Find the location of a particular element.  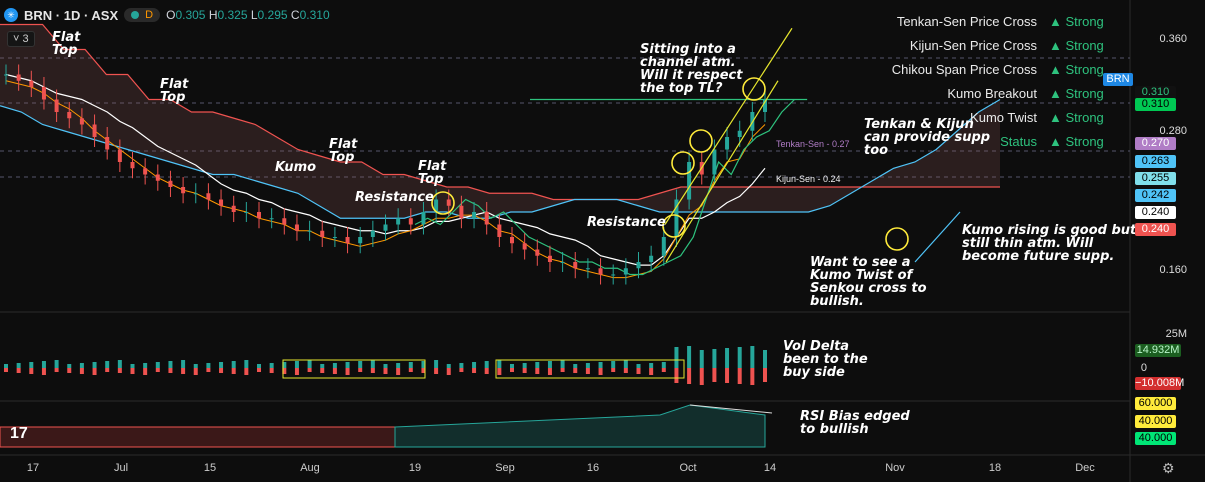

annotation-flat-top-2: Flat Top is located at coordinates (174, 91).